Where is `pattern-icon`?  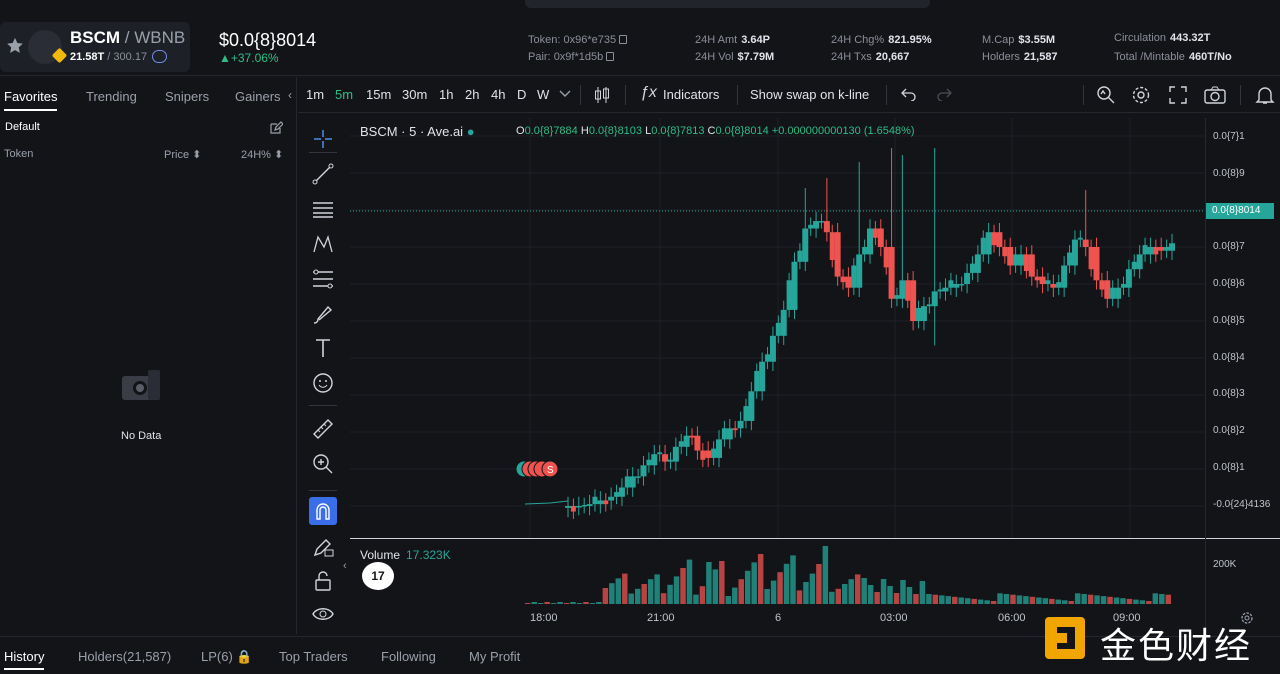
pattern-icon is located at coordinates (323, 244).